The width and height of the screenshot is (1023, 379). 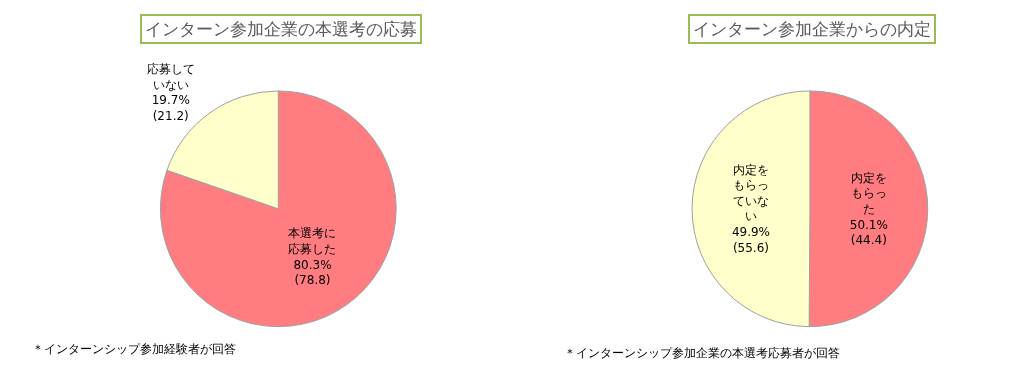 What do you see at coordinates (751, 240) in the screenshot?
I see `data-label: 49.9% (55.6)` at bounding box center [751, 240].